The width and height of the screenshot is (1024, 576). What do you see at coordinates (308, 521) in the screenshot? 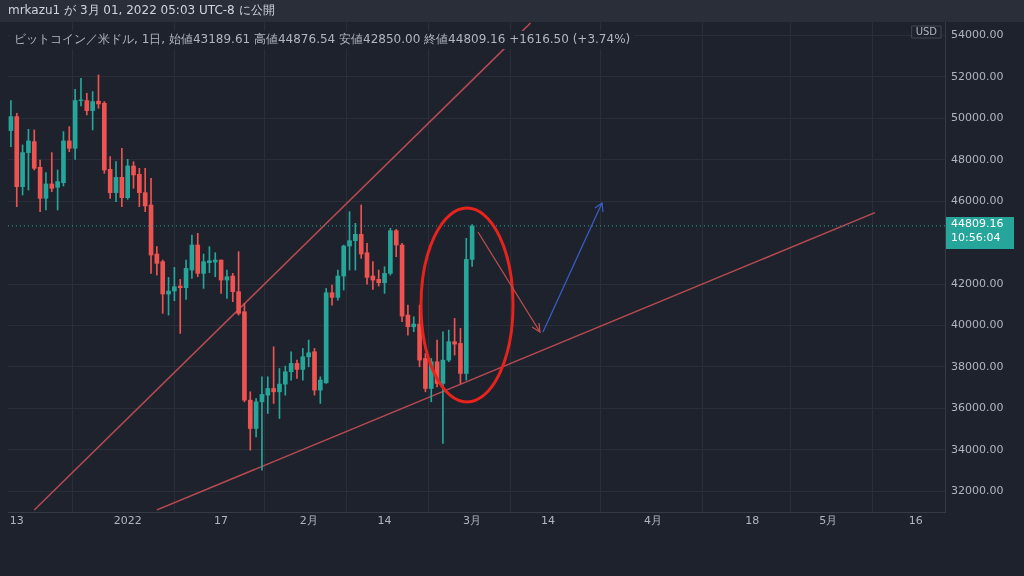
I see `x-tick-label: 2月` at bounding box center [308, 521].